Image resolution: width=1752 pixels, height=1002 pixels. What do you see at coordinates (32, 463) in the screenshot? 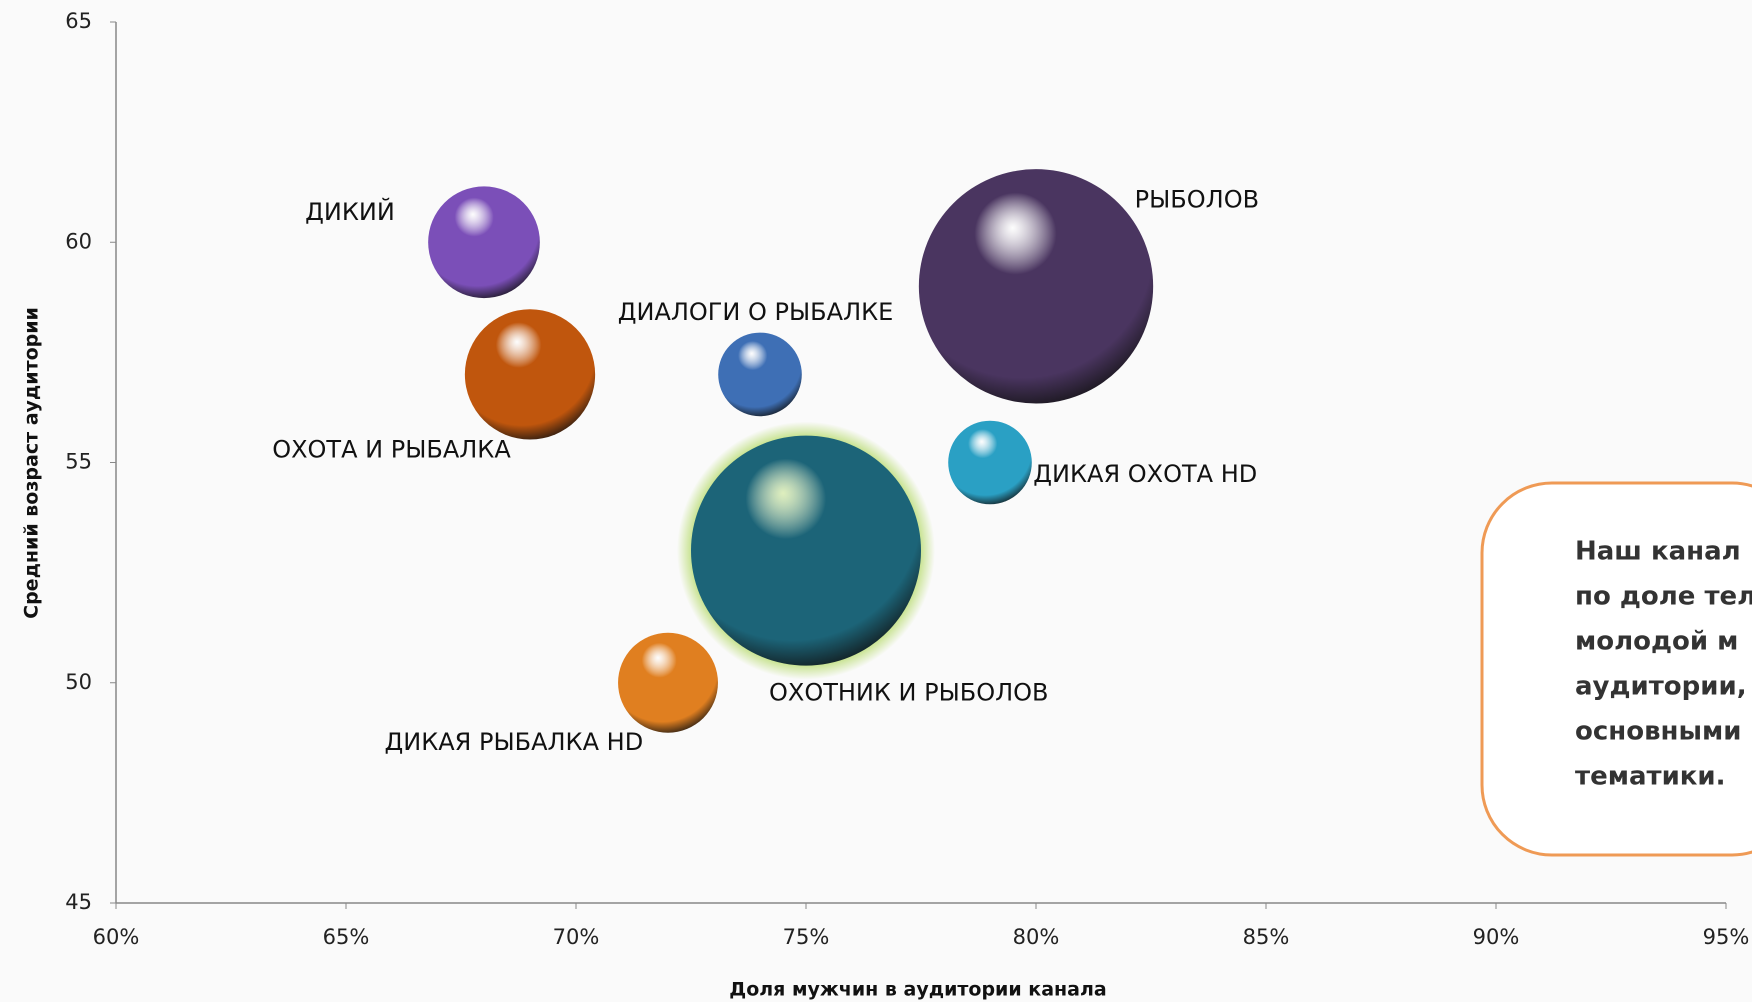
I see `y-axis-title: Средний возраст аудитории` at bounding box center [32, 463].